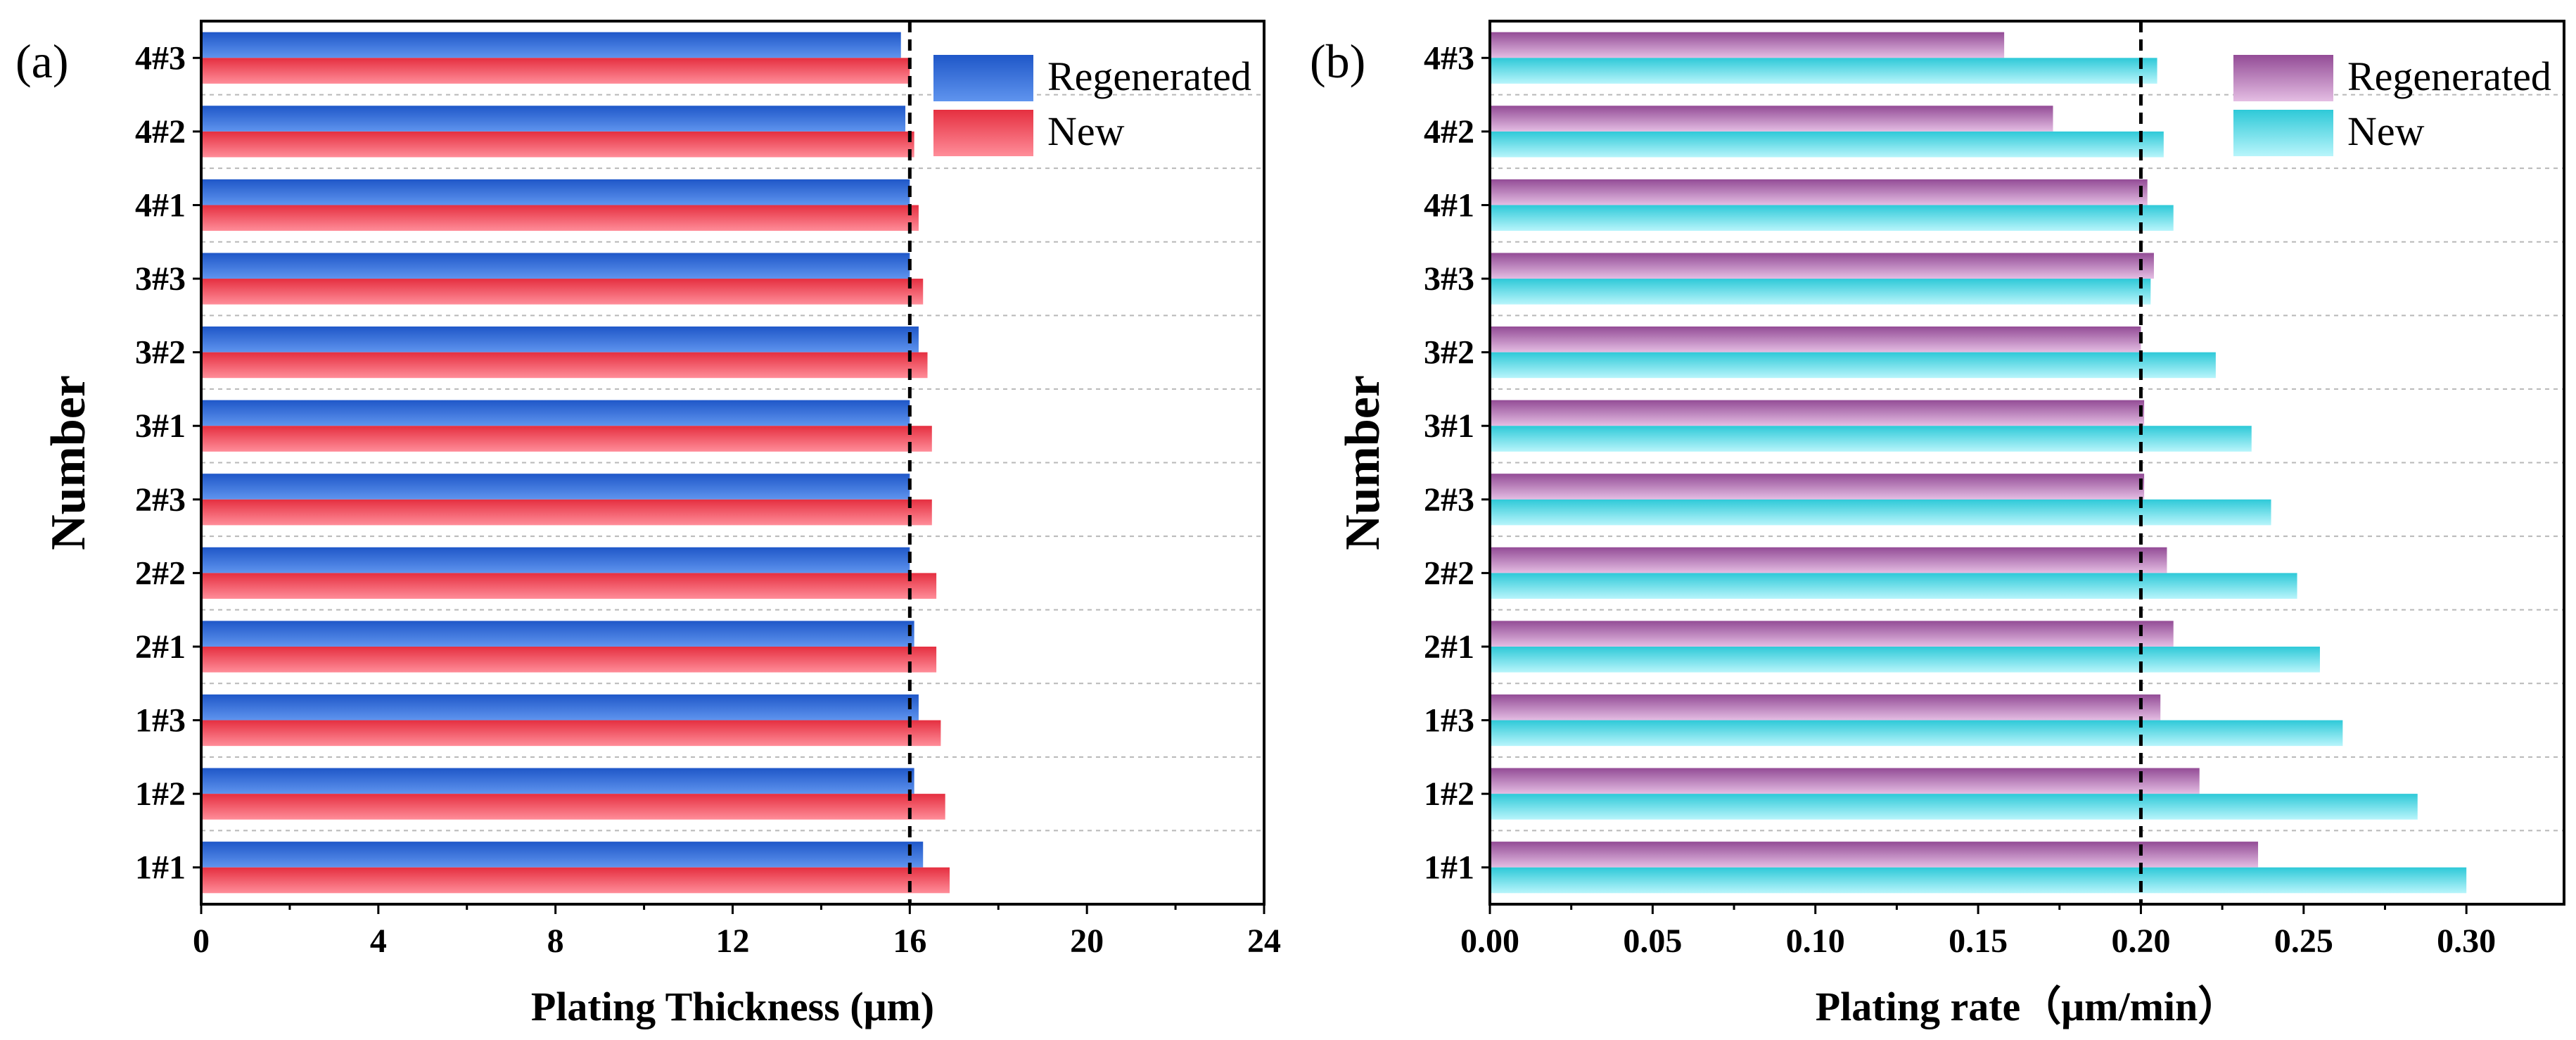 The width and height of the screenshot is (2576, 1040). What do you see at coordinates (41, 61) in the screenshot?
I see `panel-label-a: (a)` at bounding box center [41, 61].